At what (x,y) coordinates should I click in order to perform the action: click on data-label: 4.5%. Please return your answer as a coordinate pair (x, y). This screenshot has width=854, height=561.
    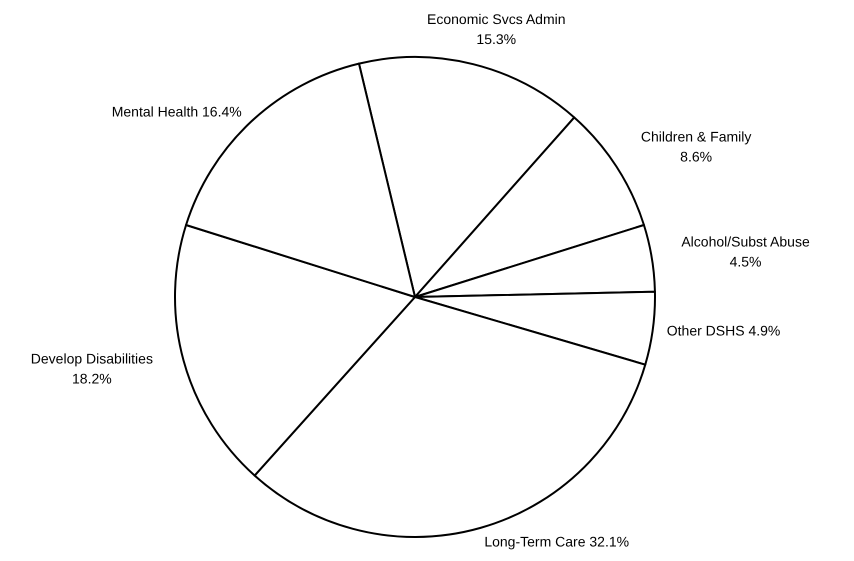
    Looking at the image, I should click on (746, 261).